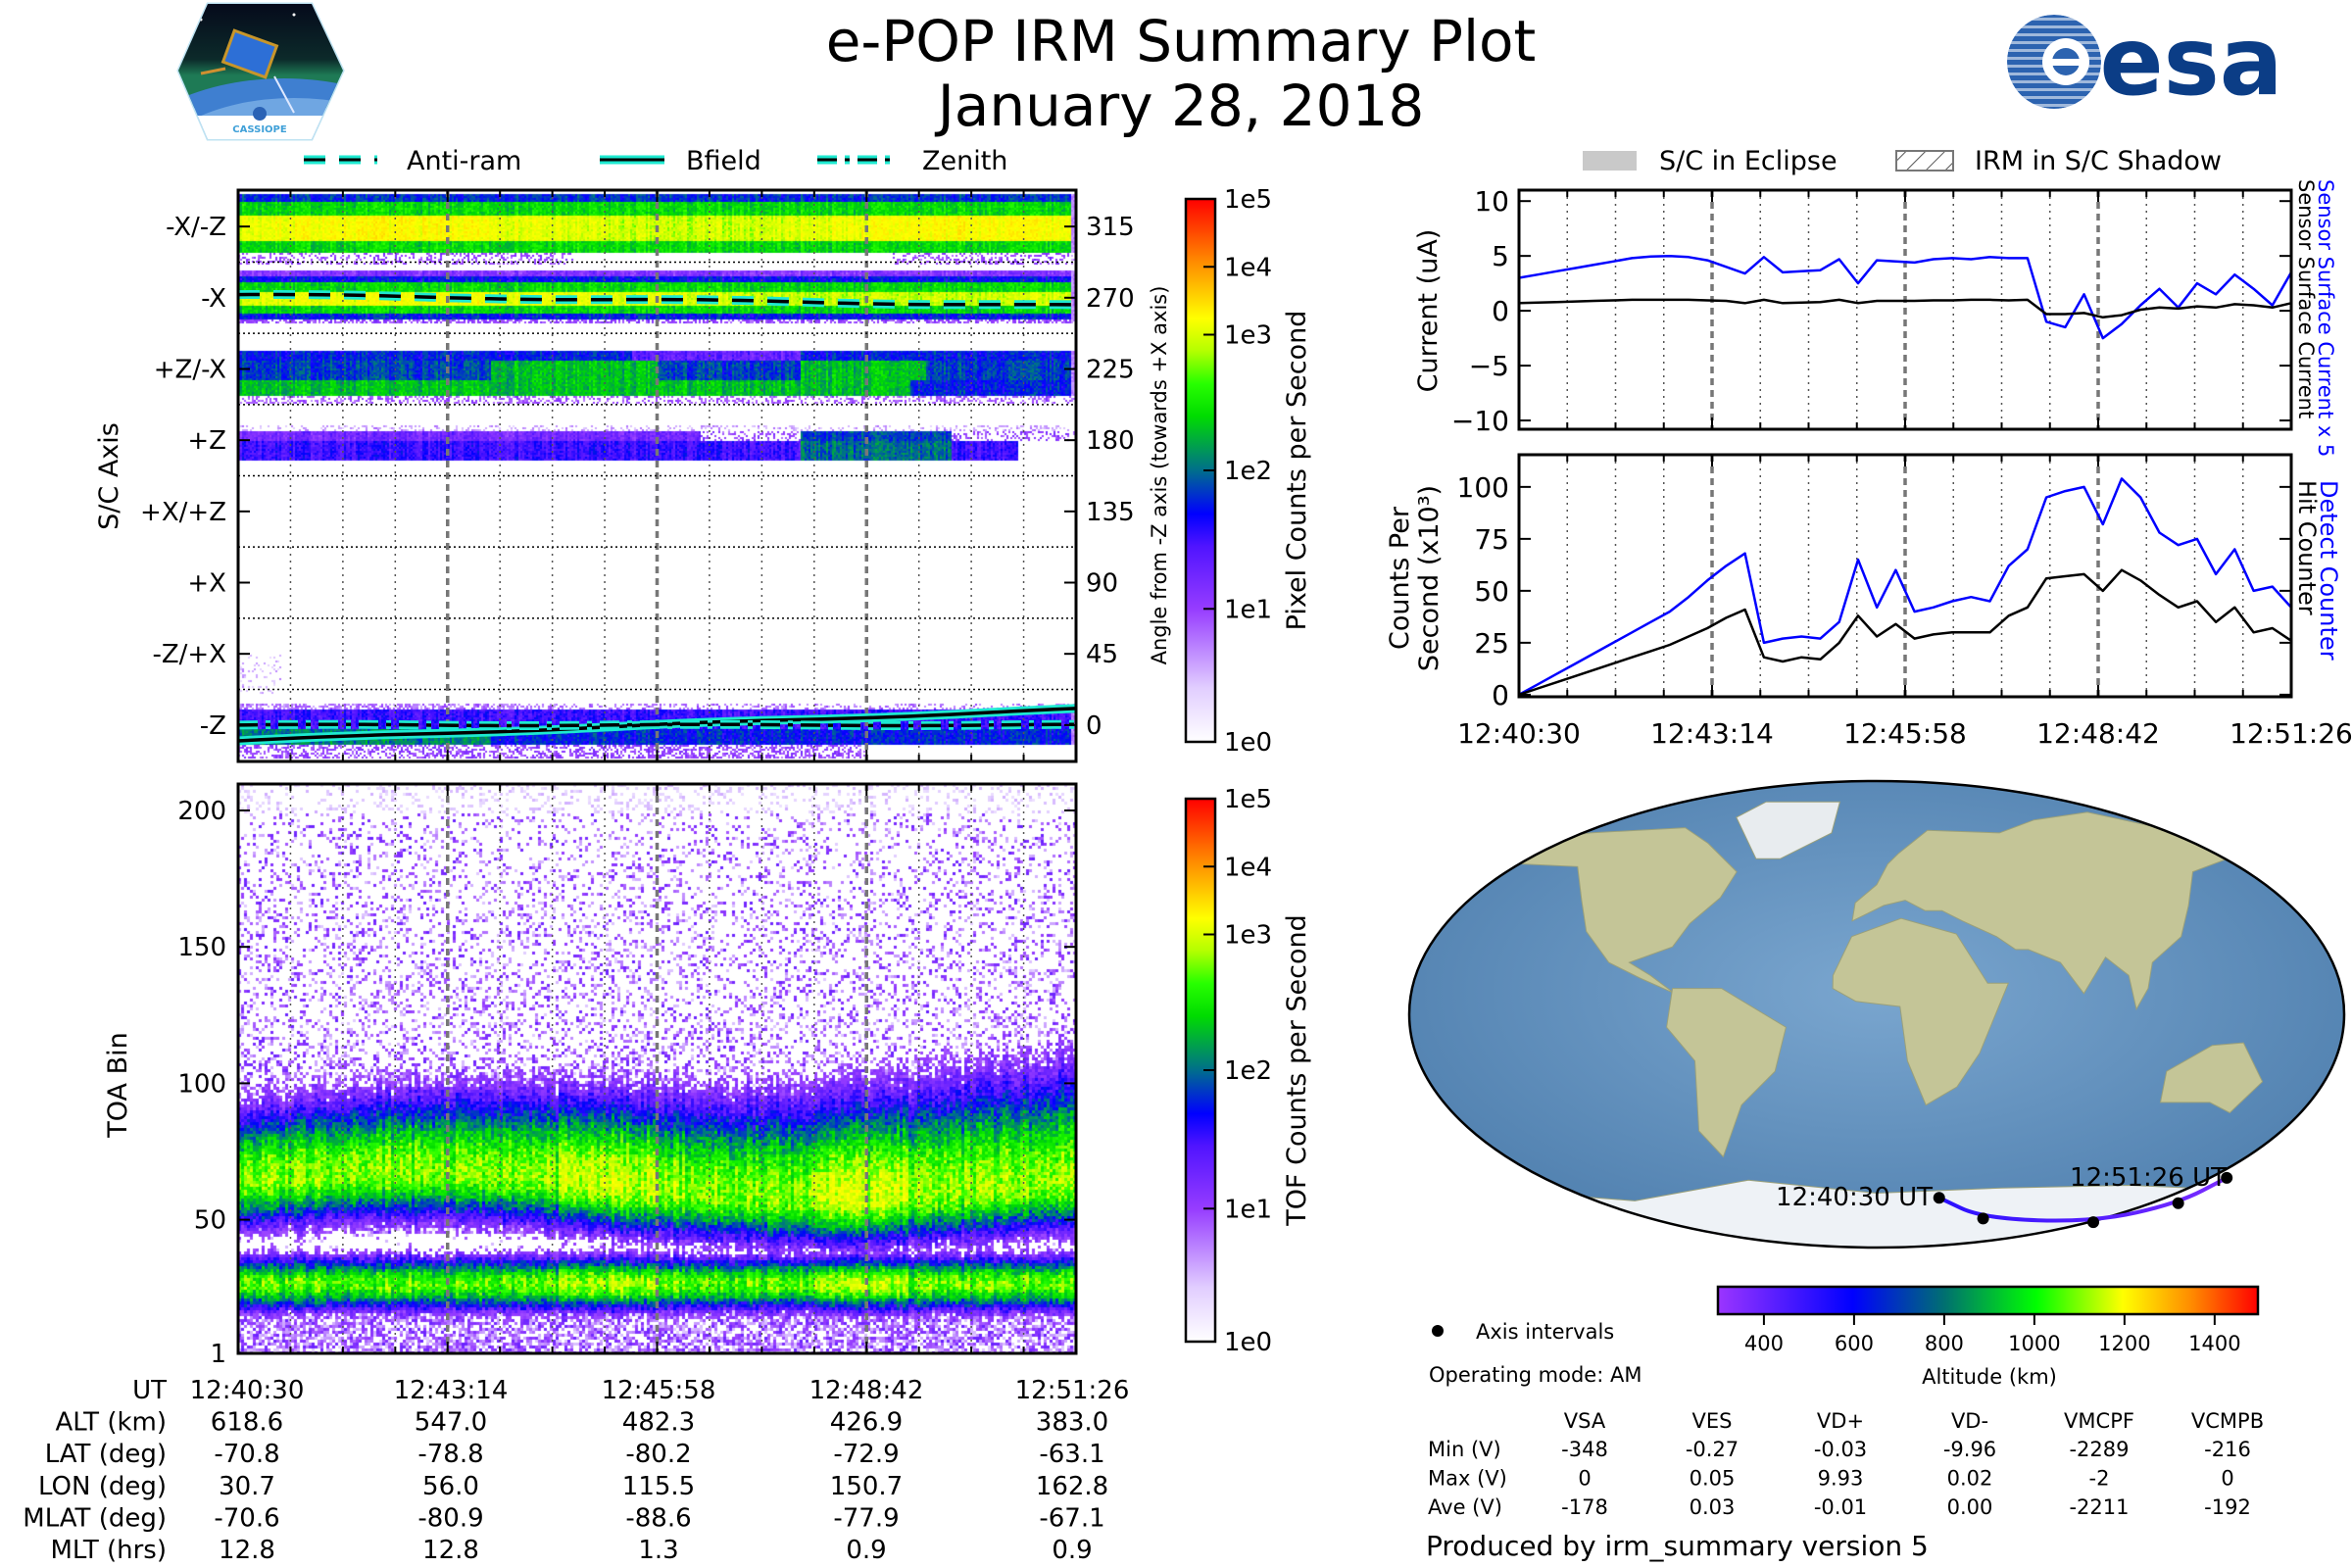  I want to click on counts-plot-frame, so click(1905, 576).